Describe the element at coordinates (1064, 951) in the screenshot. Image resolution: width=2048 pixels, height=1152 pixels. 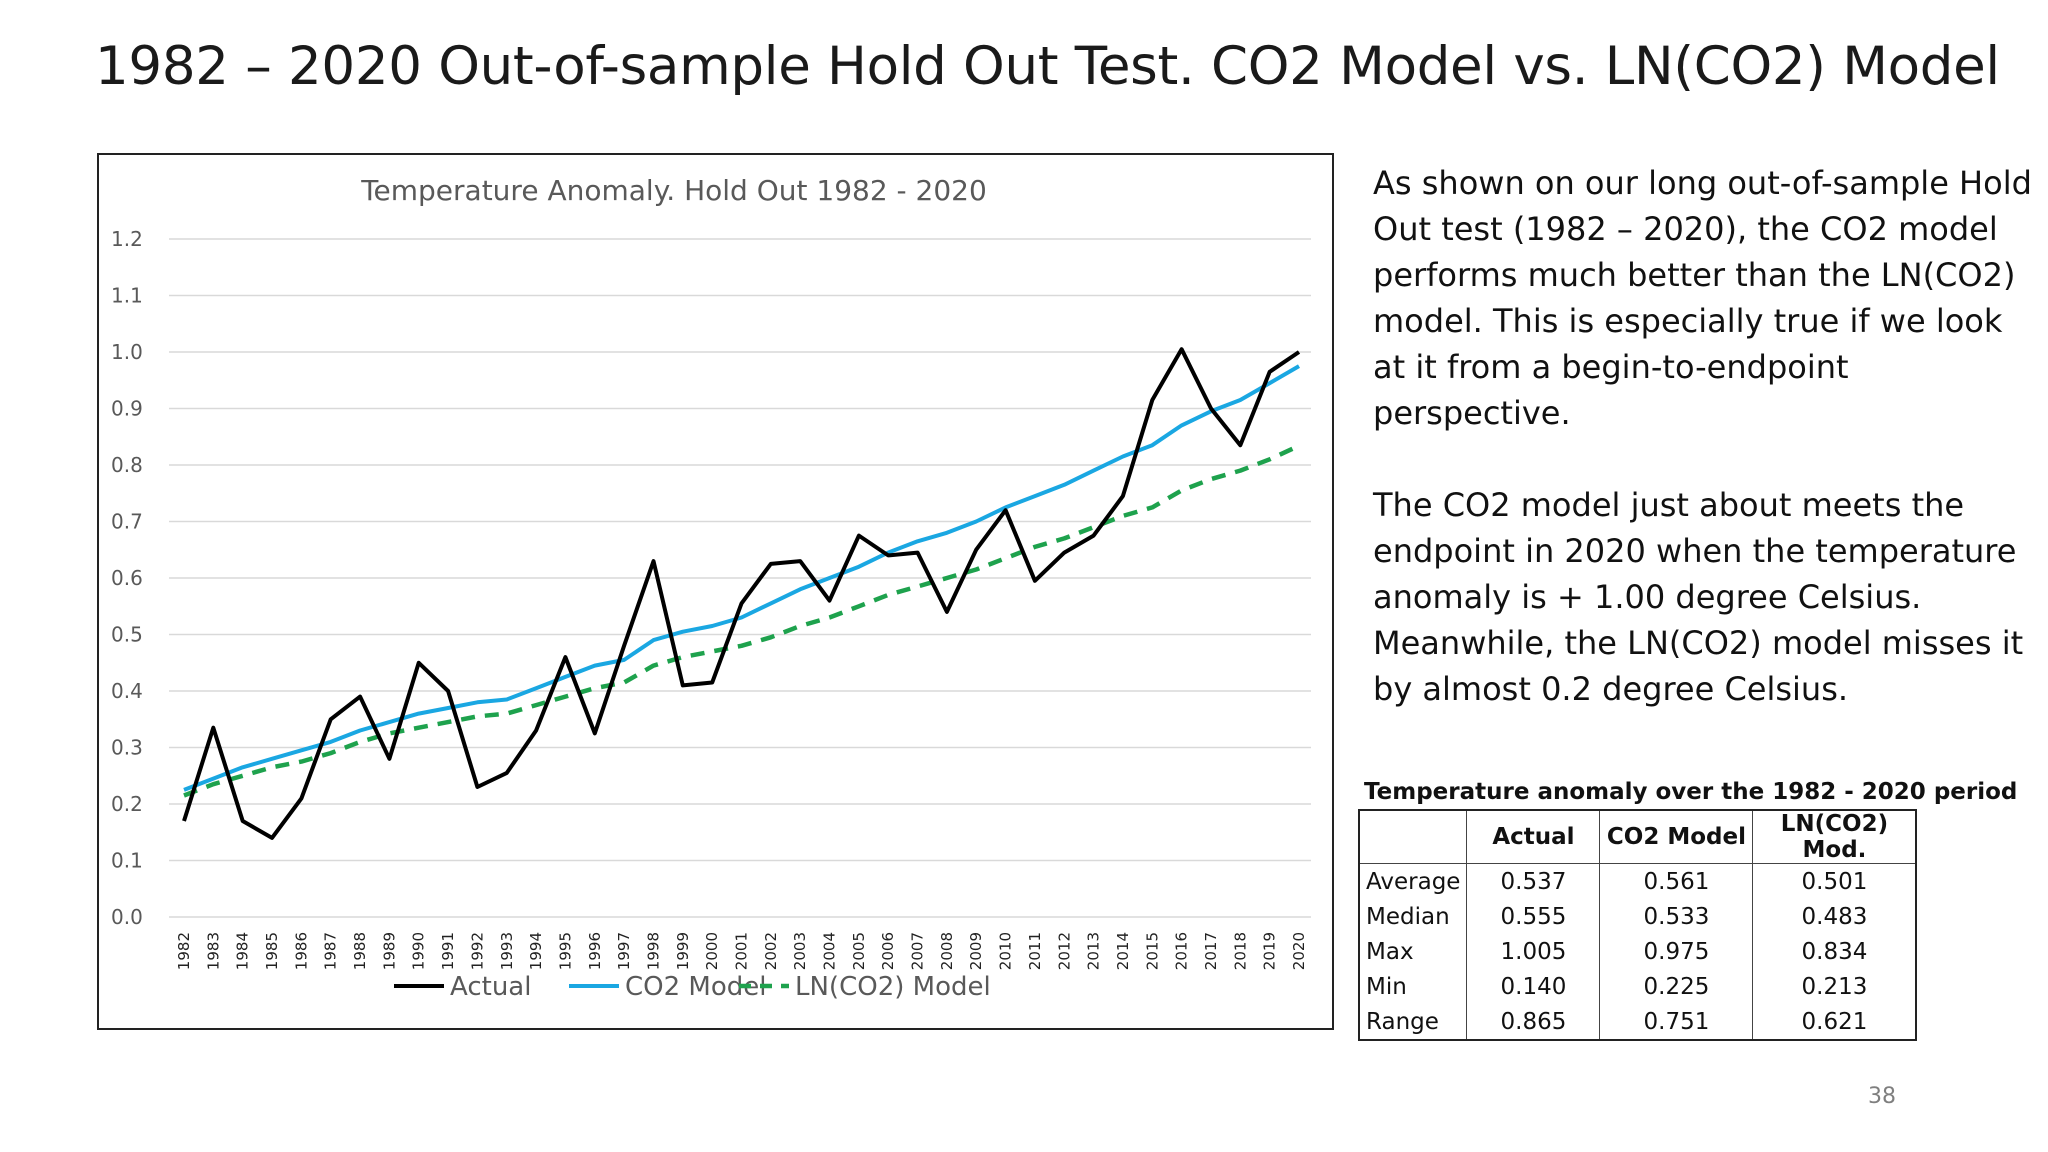
I see `x-tick-label: 2012` at that location.